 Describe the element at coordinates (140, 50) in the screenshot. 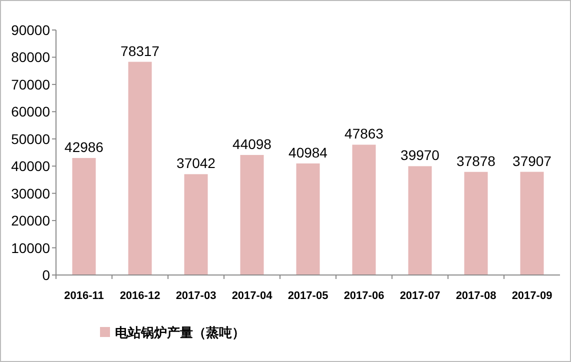

I see `data-label: 78317` at that location.